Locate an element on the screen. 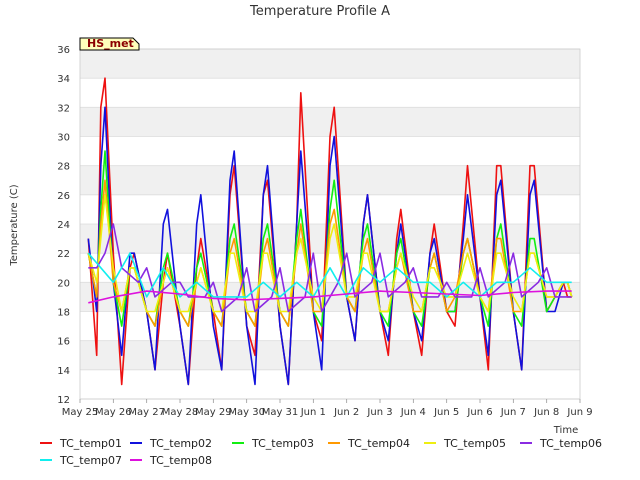 This screenshot has height=480, width=640. x-tick-label: Jun 3 is located at coordinates (379, 412).